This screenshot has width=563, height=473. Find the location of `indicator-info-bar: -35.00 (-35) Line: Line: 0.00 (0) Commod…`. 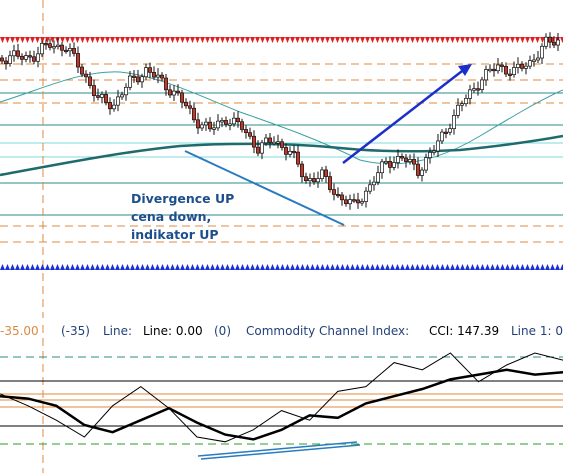

indicator-info-bar: -35.00 (-35) Line: Line: 0.00 (0) Commod… is located at coordinates (281, 330).